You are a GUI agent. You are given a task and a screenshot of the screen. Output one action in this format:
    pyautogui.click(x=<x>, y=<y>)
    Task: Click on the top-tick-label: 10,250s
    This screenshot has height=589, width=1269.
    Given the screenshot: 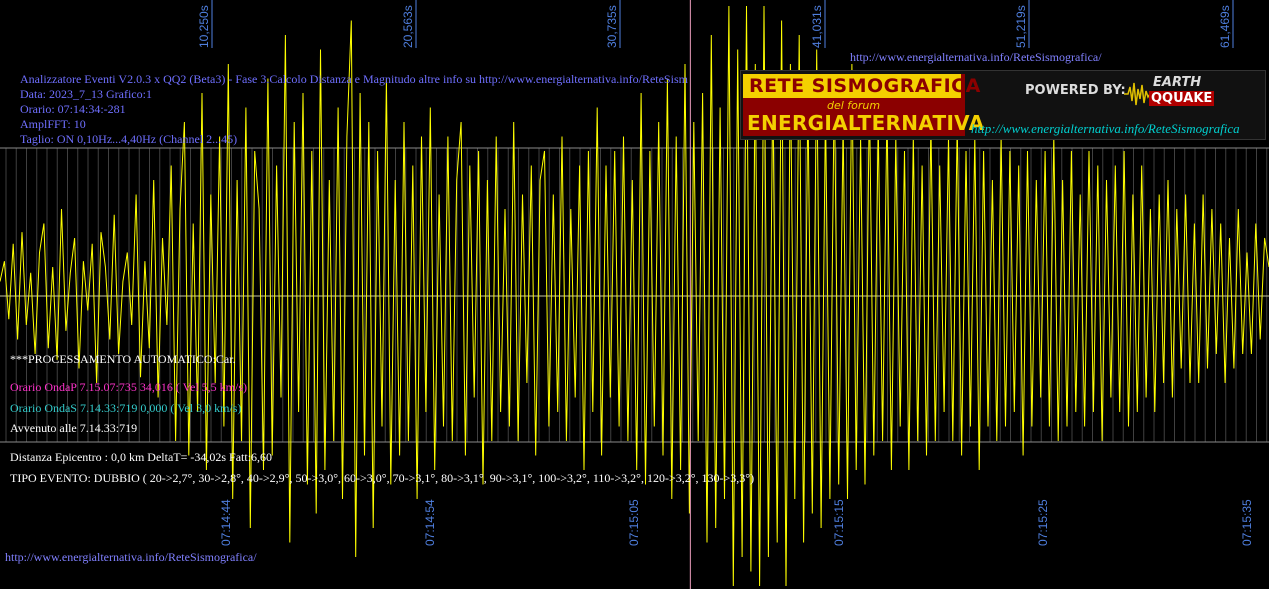 What is the action you would take?
    pyautogui.click(x=204, y=26)
    